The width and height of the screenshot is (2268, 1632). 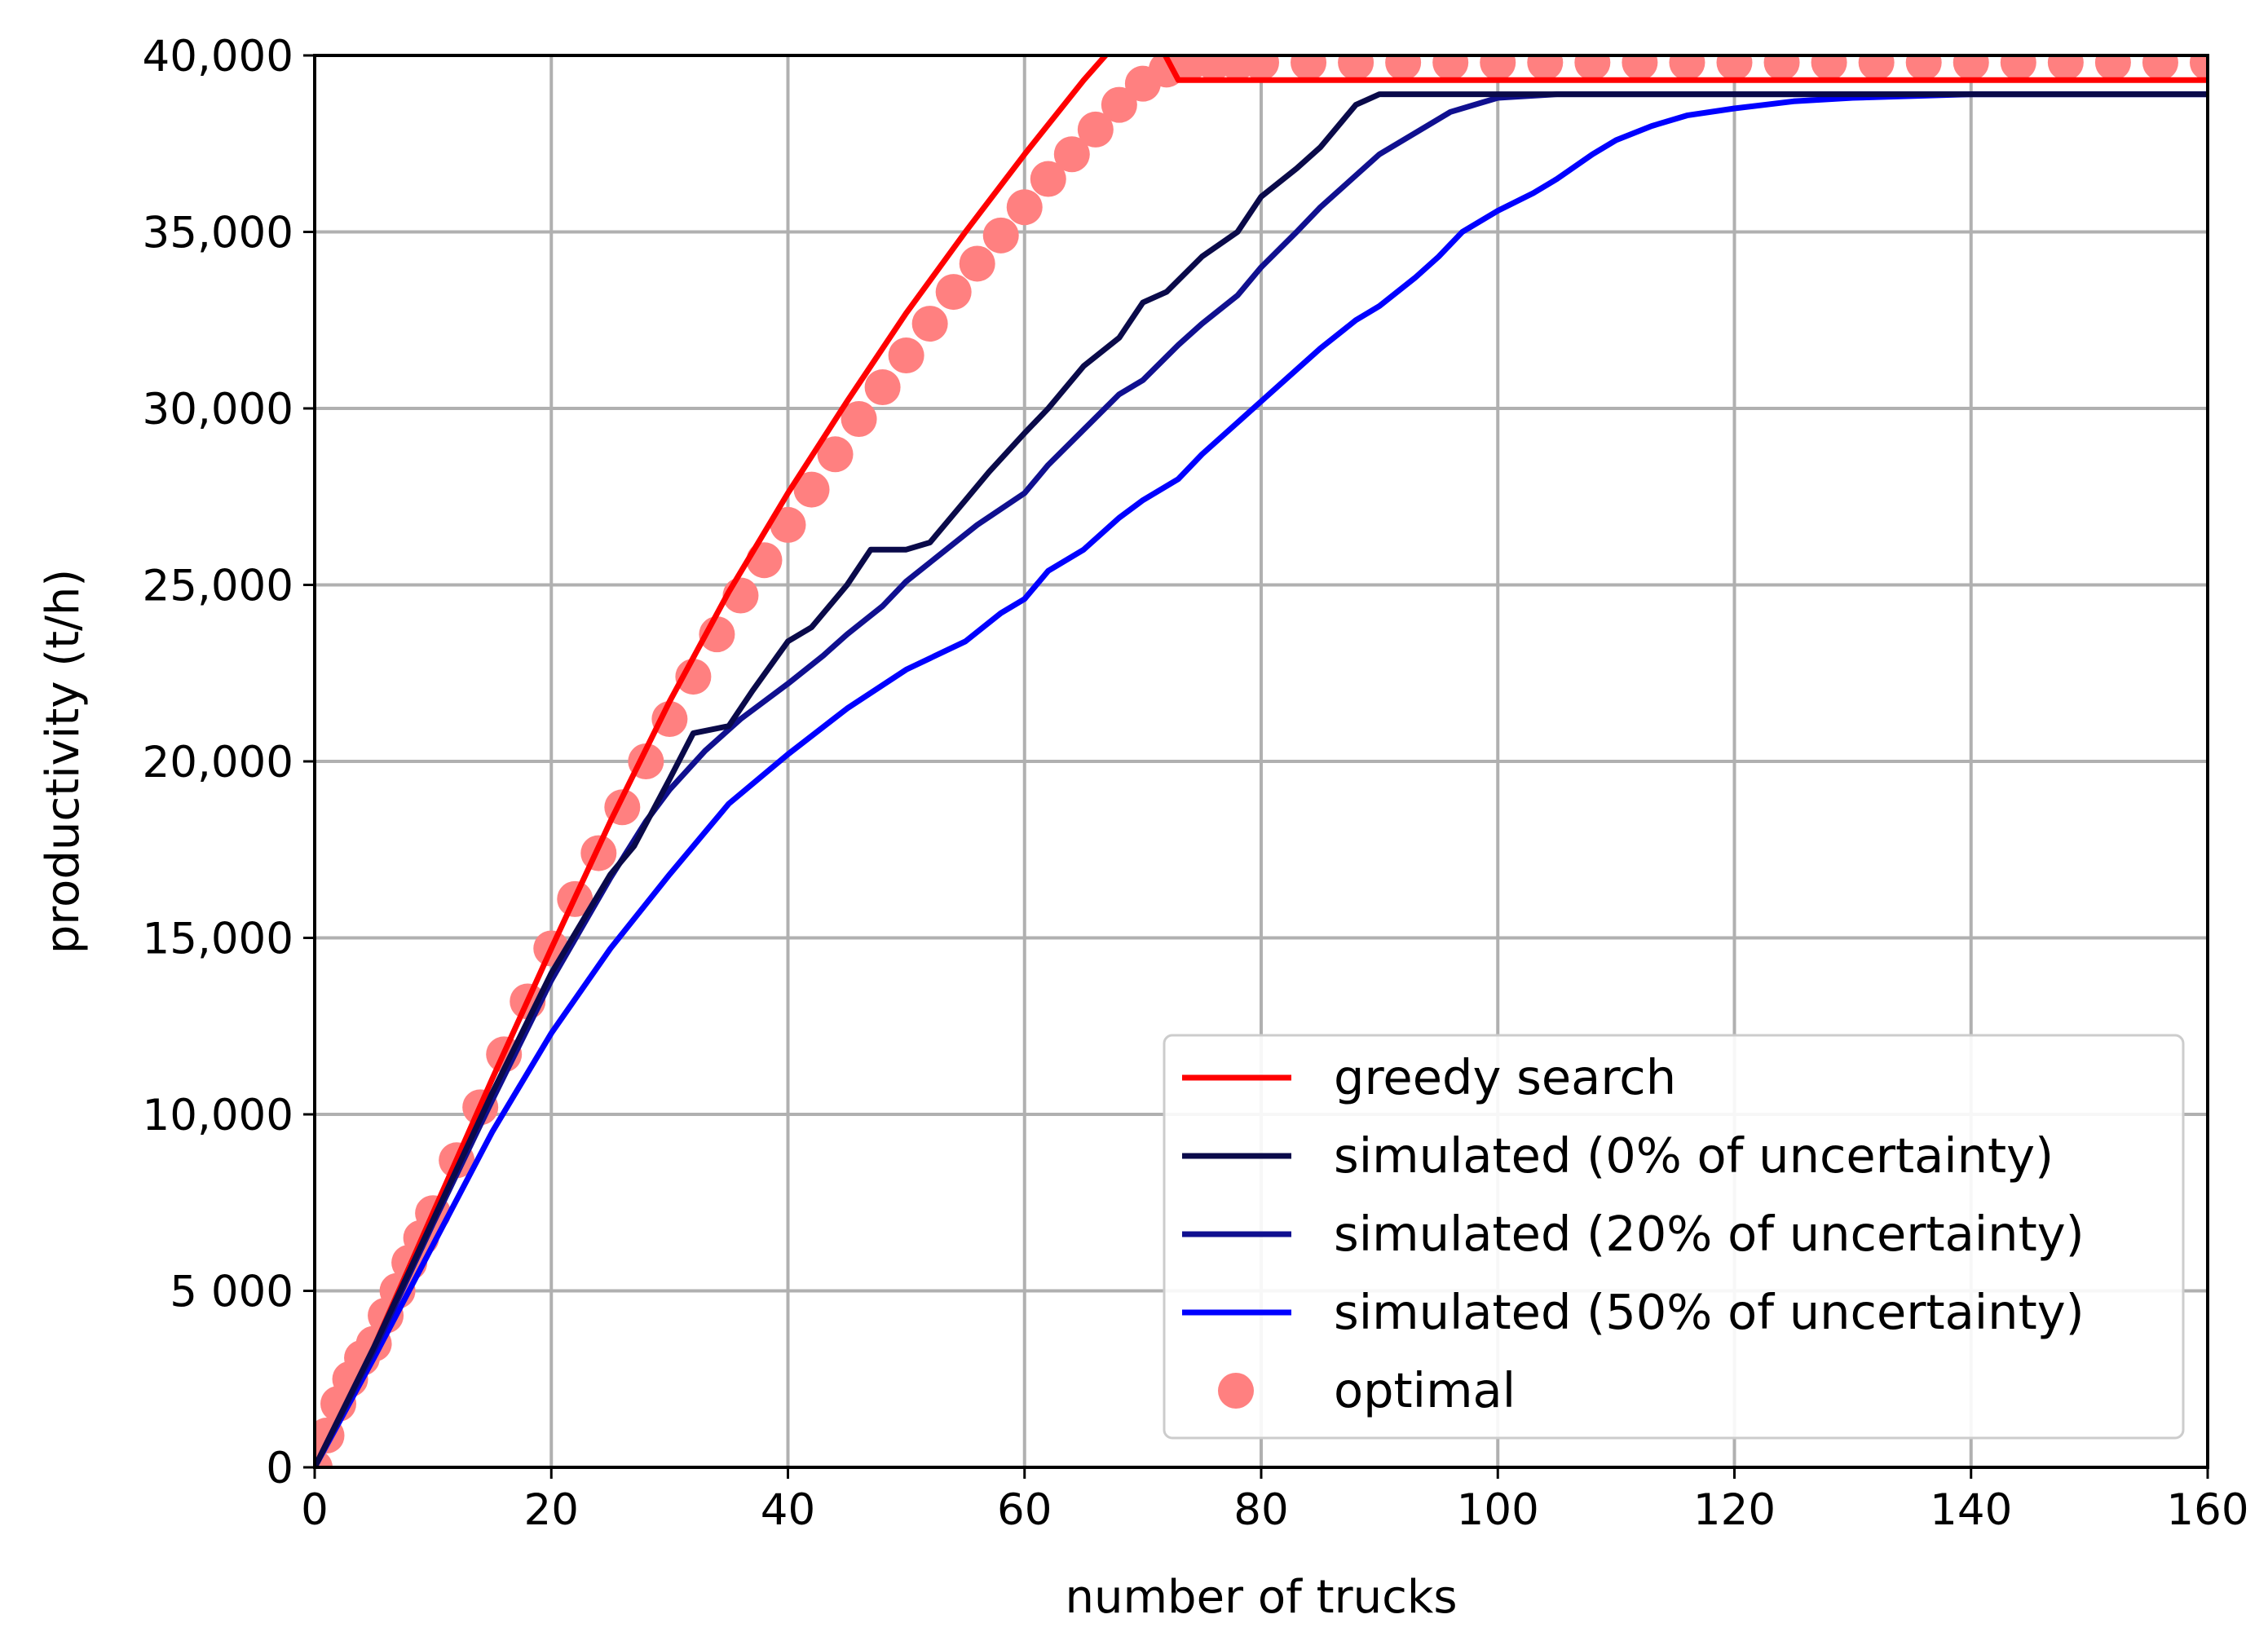 What do you see at coordinates (279, 1469) in the screenshot?
I see `y-tick-label: 0` at bounding box center [279, 1469].